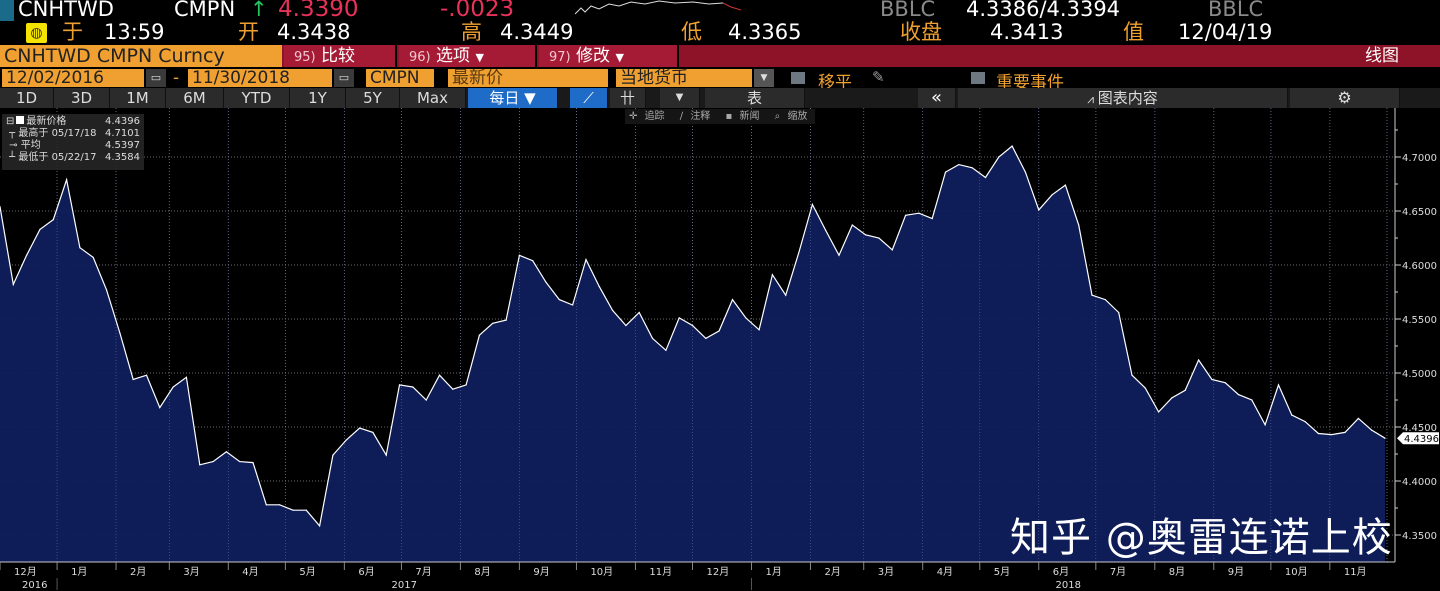  I want to click on period-1d: 1D, so click(27, 98).